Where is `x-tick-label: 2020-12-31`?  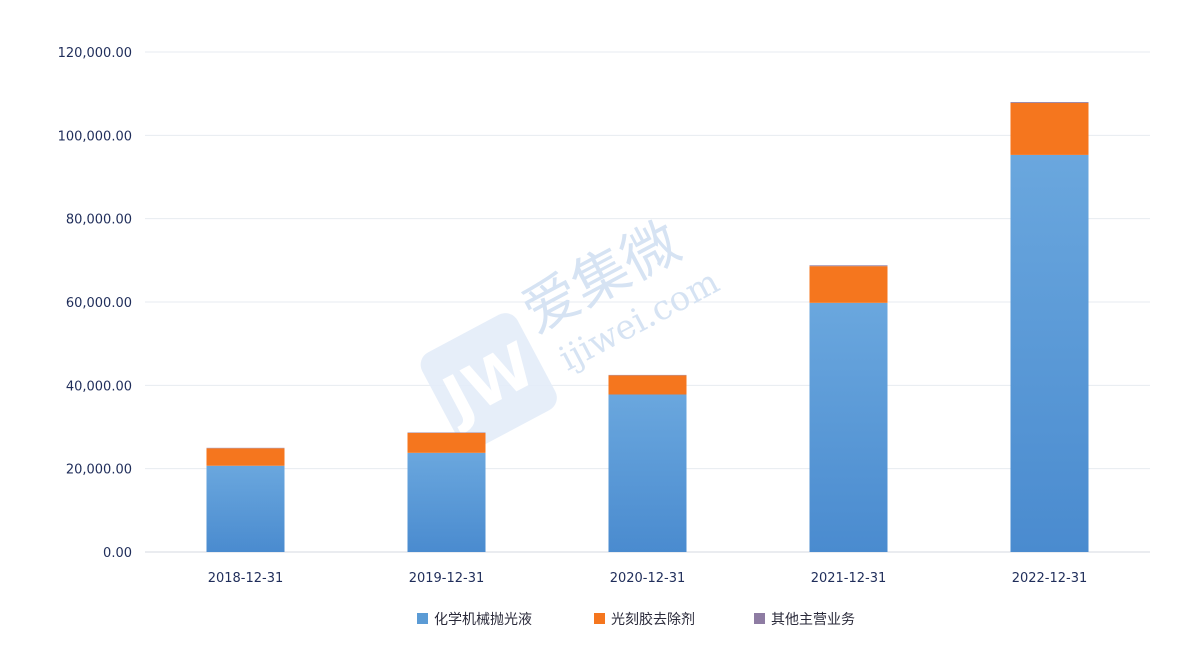
x-tick-label: 2020-12-31 is located at coordinates (648, 578).